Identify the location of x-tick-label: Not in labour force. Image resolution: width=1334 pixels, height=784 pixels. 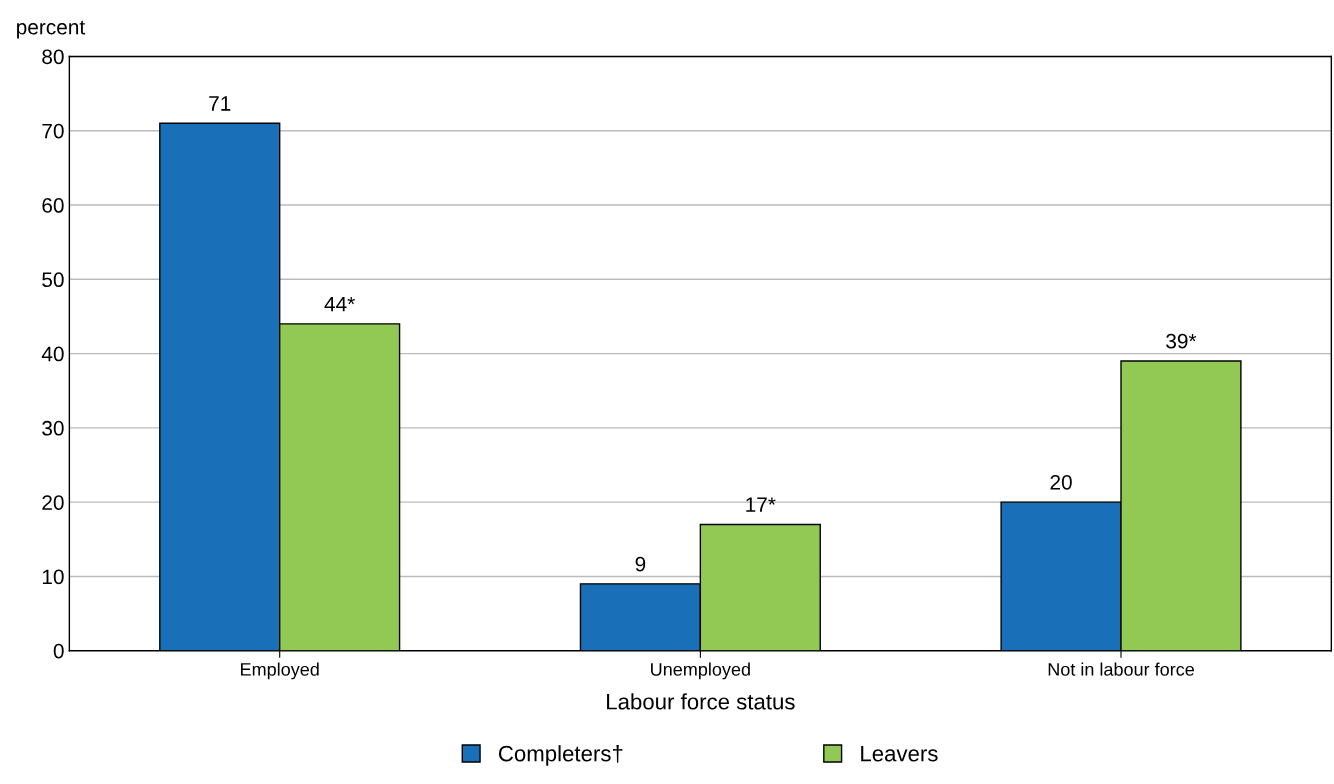
(1121, 669).